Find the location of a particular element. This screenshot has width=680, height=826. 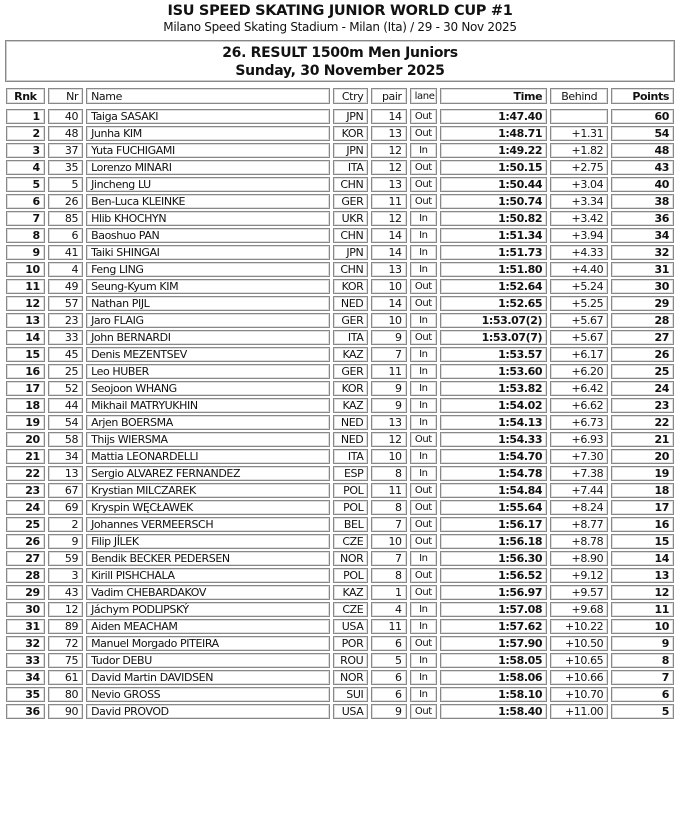

cell-points: 38 is located at coordinates (642, 201).